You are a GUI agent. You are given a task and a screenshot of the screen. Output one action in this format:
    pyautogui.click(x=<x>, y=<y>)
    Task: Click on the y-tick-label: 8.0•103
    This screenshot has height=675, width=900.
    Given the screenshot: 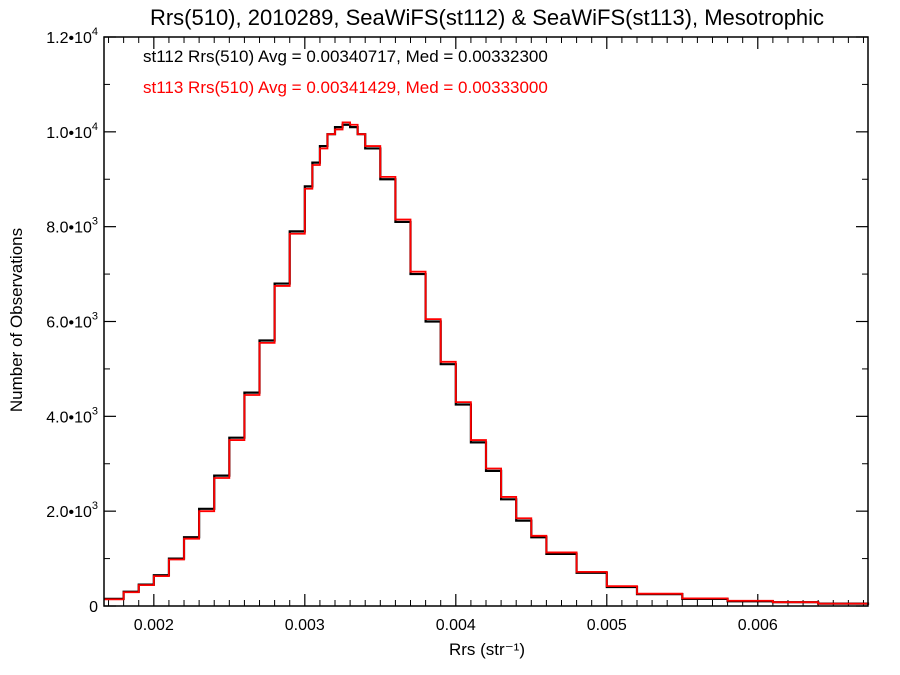 What is the action you would take?
    pyautogui.click(x=72, y=226)
    